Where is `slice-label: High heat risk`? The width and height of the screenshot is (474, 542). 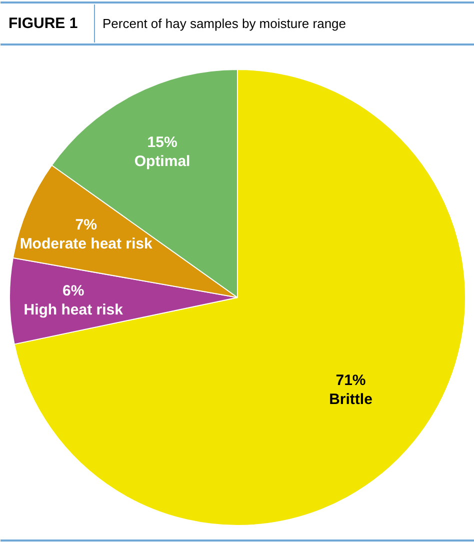
slice-label: High heat risk is located at coordinates (74, 310).